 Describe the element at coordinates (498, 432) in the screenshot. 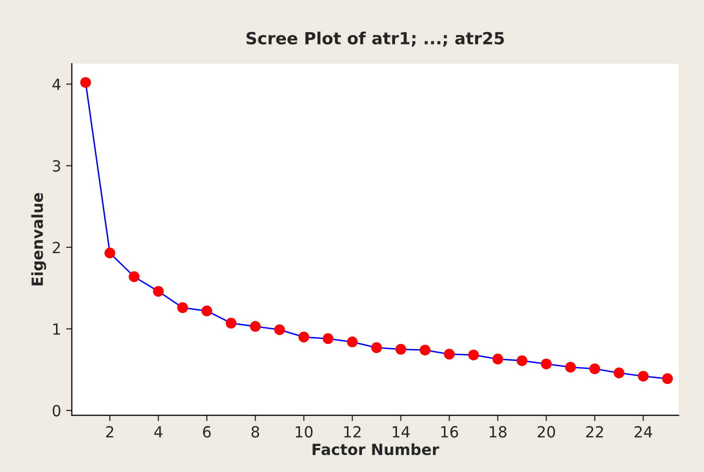

I see `x-tick-label: 18` at that location.